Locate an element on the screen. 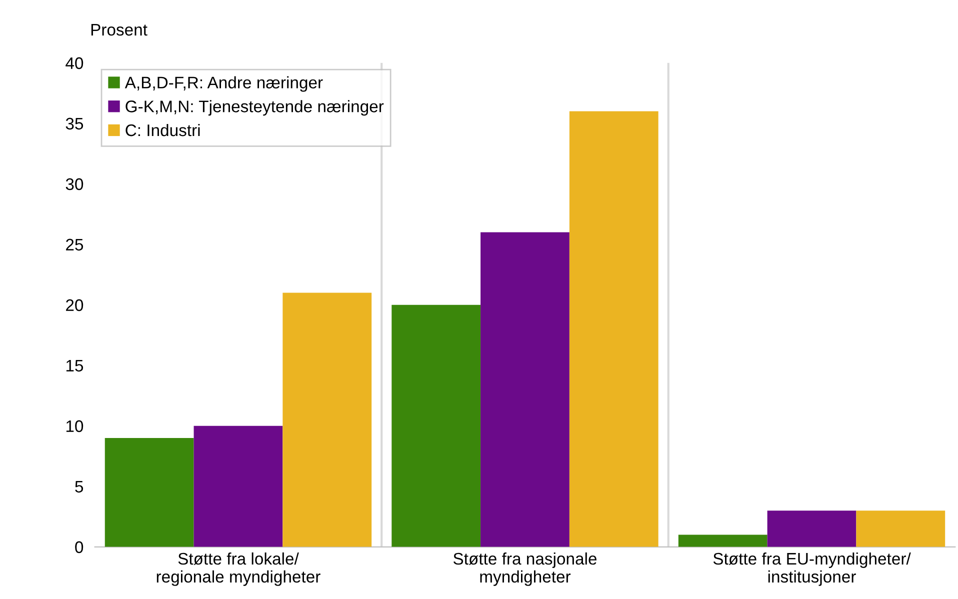  y-tick-label: 5 is located at coordinates (79, 486).